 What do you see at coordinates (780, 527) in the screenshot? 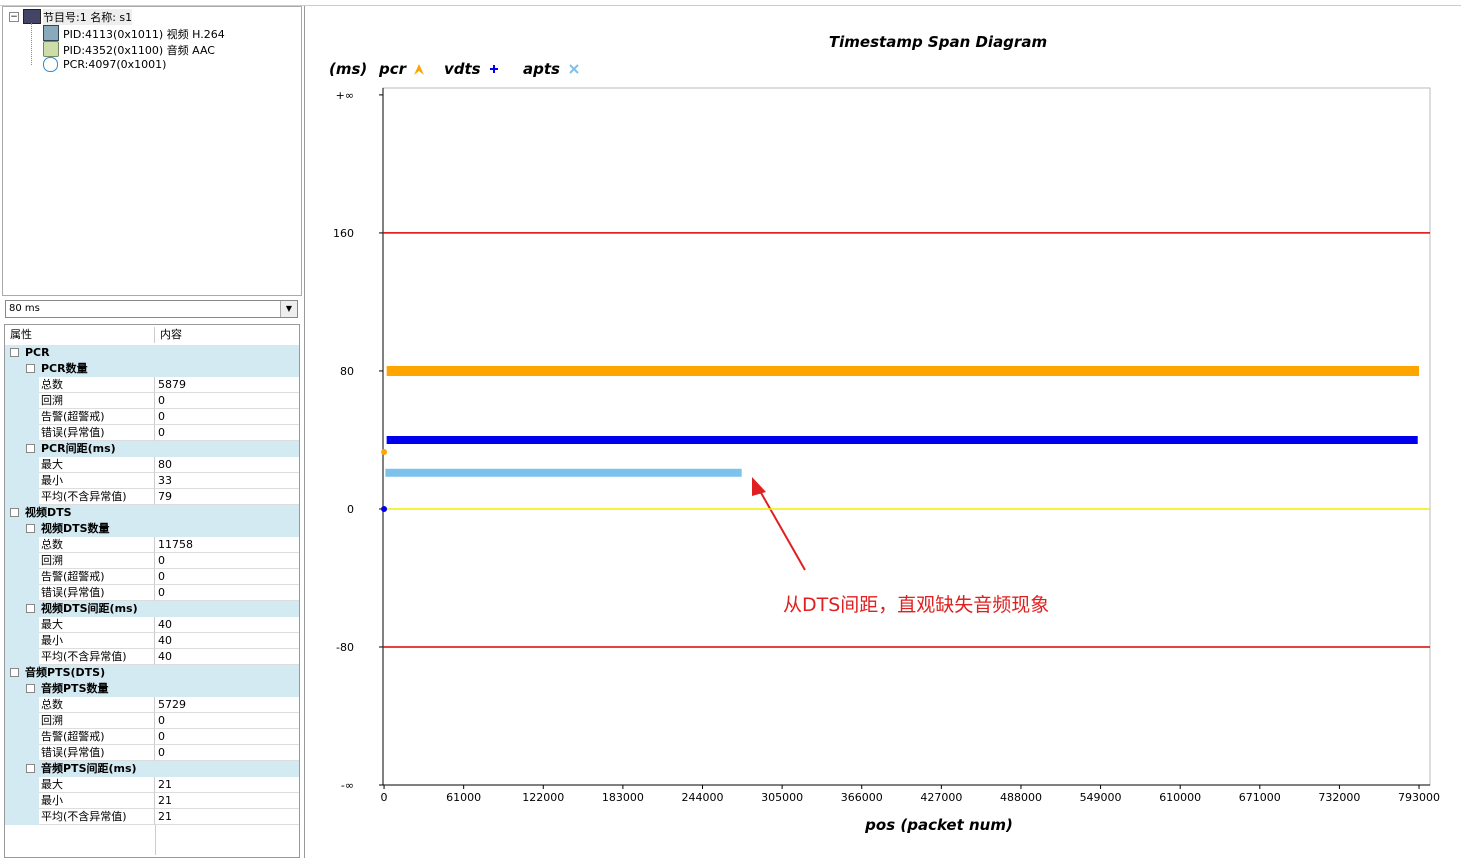
I see `annotation-arrow` at bounding box center [780, 527].